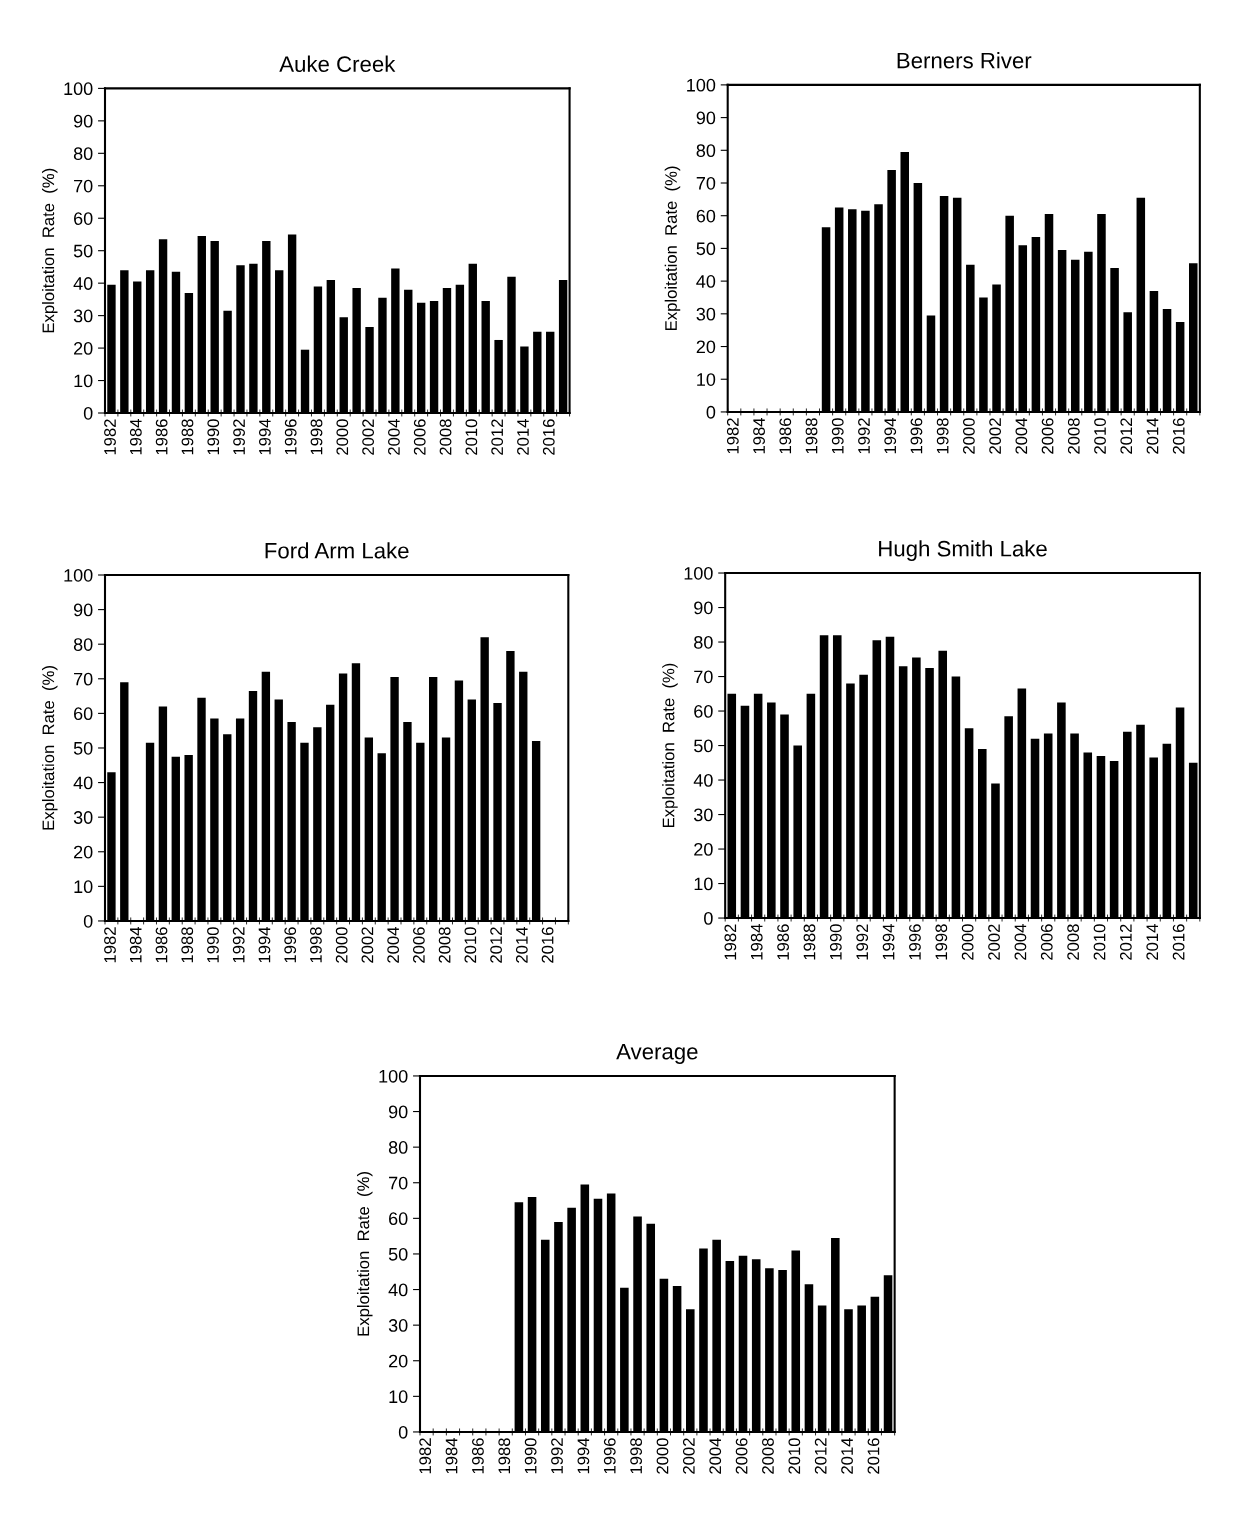  I want to click on chart-title: Average, so click(657, 1053).